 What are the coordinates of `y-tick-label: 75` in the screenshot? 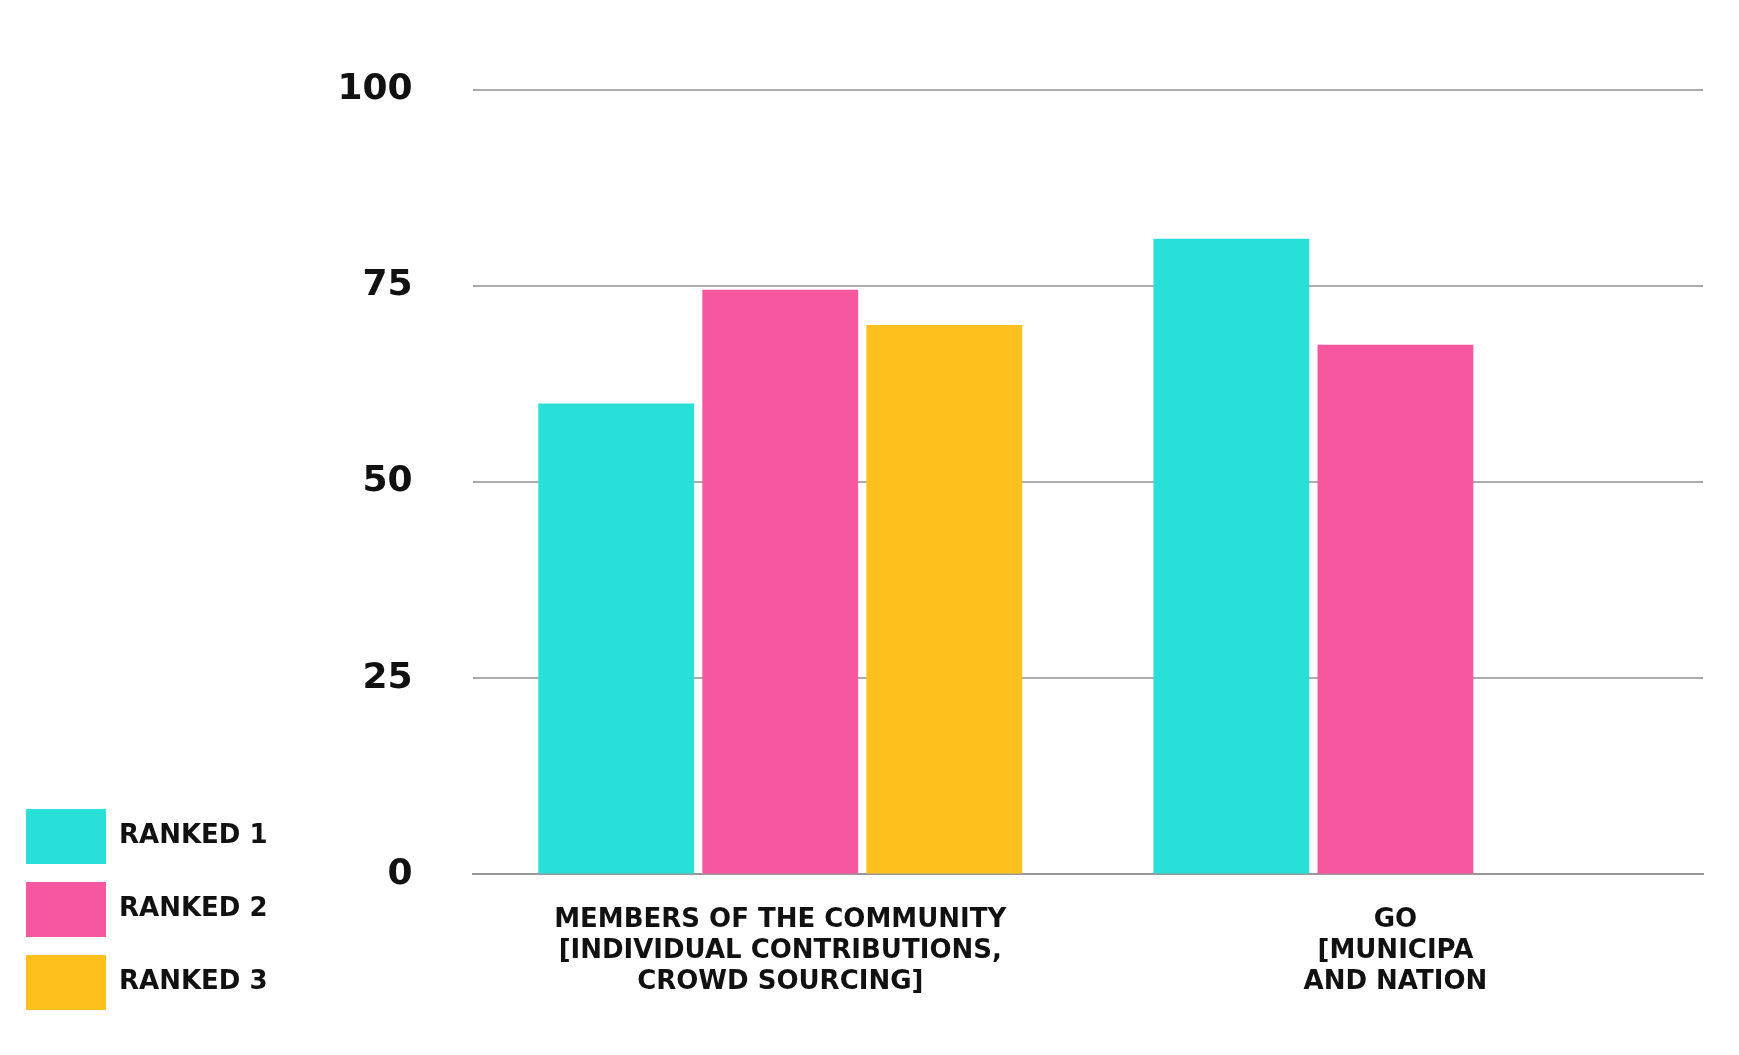 It's located at (387, 283).